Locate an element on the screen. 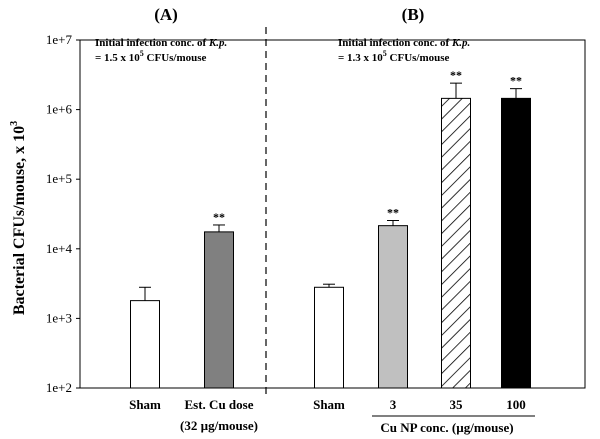 This screenshot has width=600, height=439. y-tick-label: 1e+3 is located at coordinates (59, 317).